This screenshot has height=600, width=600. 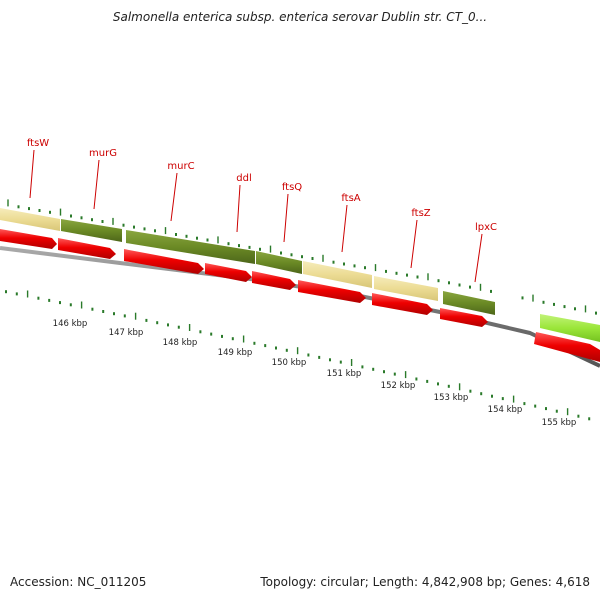 I want to click on gene-feature-murG, so click(x=91, y=230).